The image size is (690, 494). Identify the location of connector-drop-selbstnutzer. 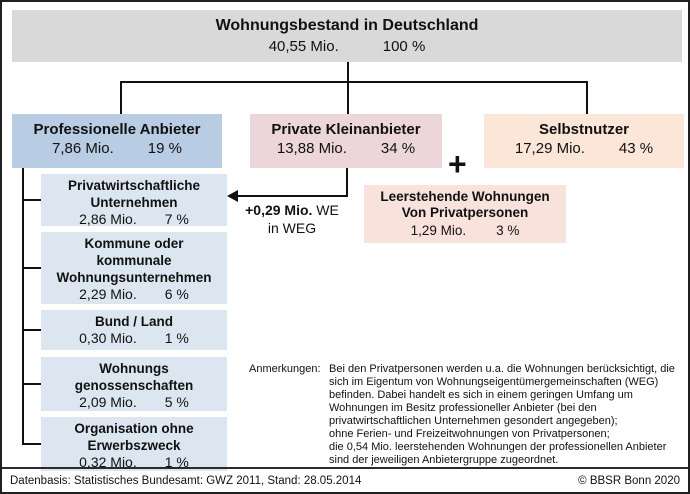
(587, 97).